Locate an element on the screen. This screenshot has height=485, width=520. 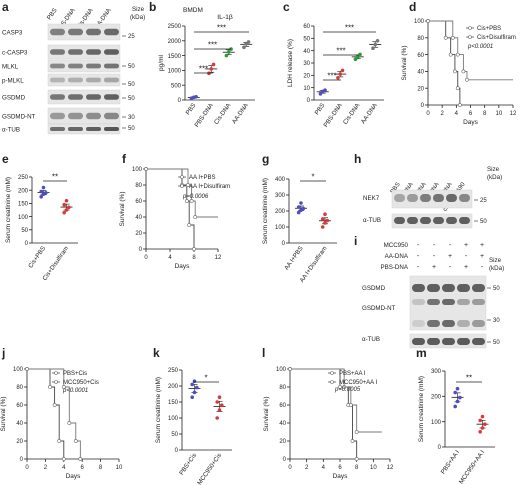
x-tick-label-k: MCC950+Cis is located at coordinates (209, 468).